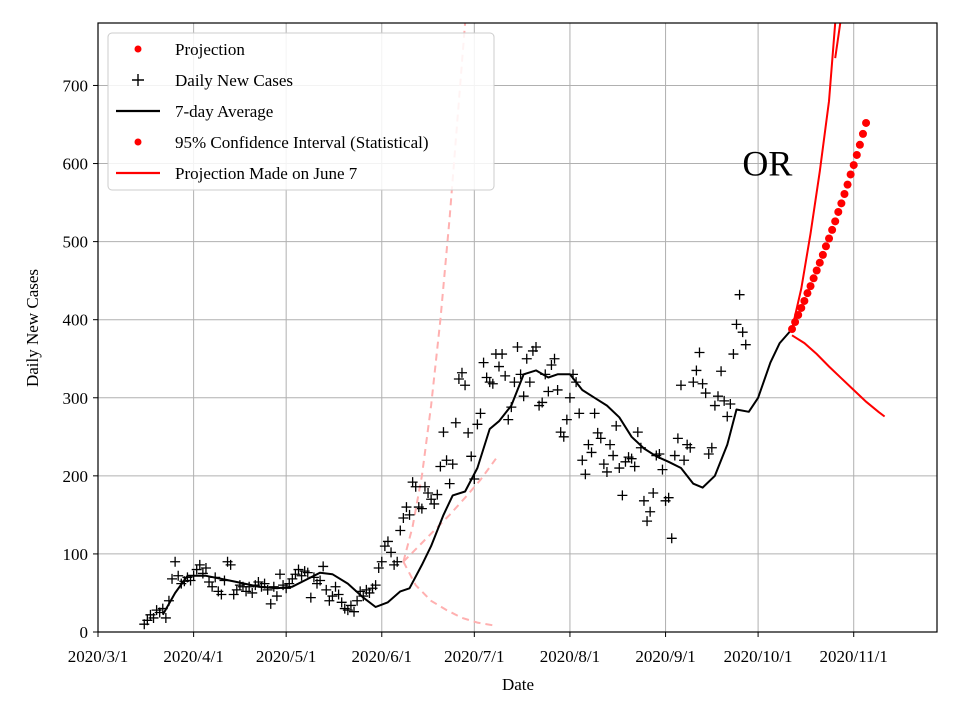  What do you see at coordinates (210, 49) in the screenshot?
I see `legend-label: Projection` at bounding box center [210, 49].